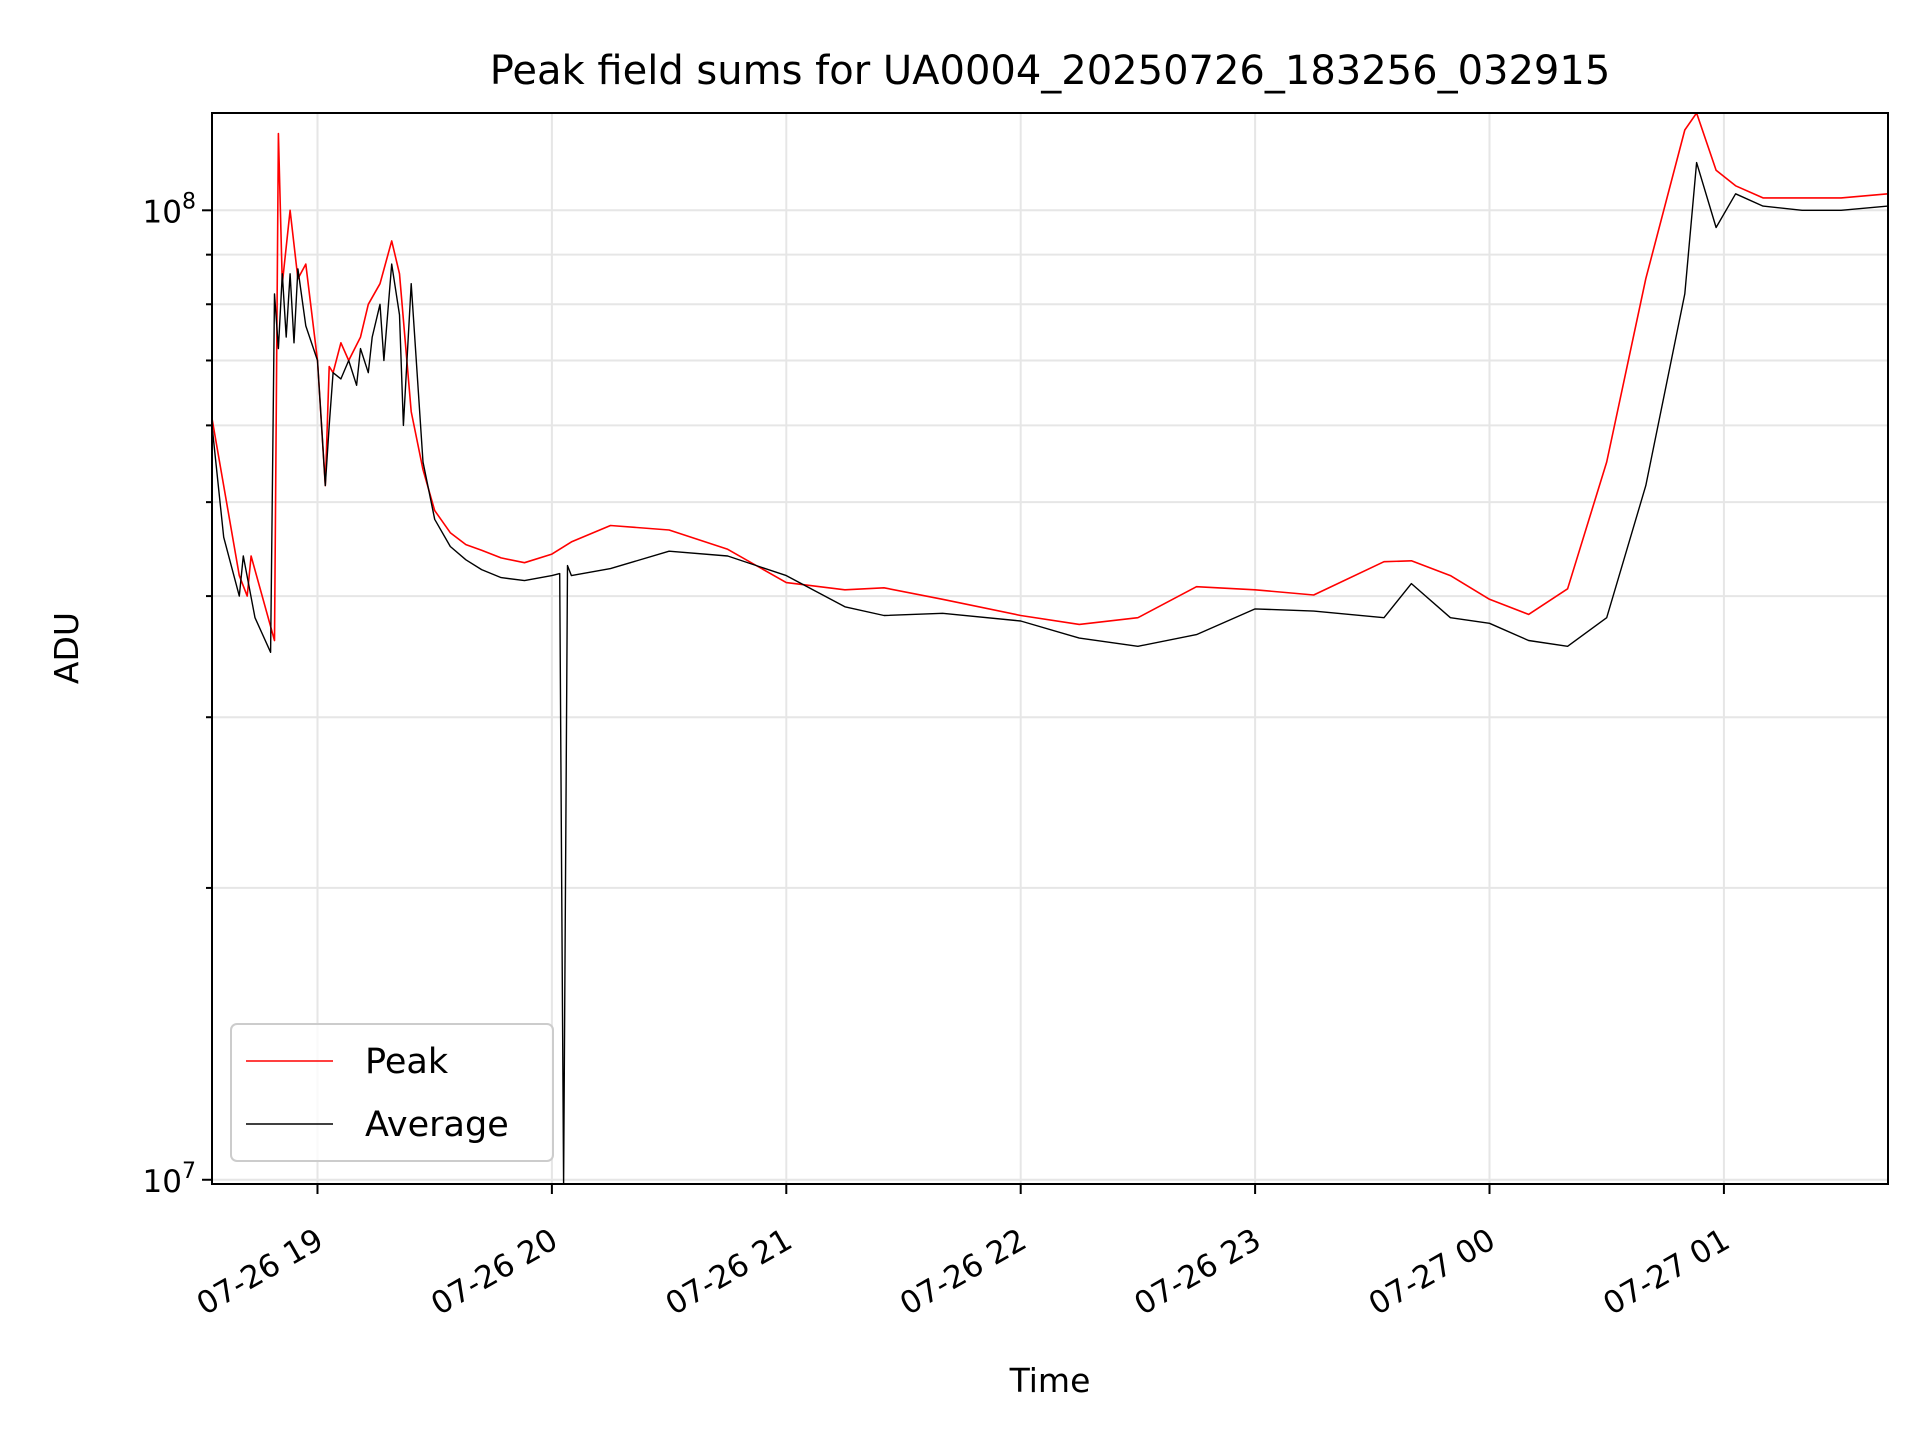 The width and height of the screenshot is (1920, 1440). I want to click on y-axis-label: ADU, so click(66, 648).